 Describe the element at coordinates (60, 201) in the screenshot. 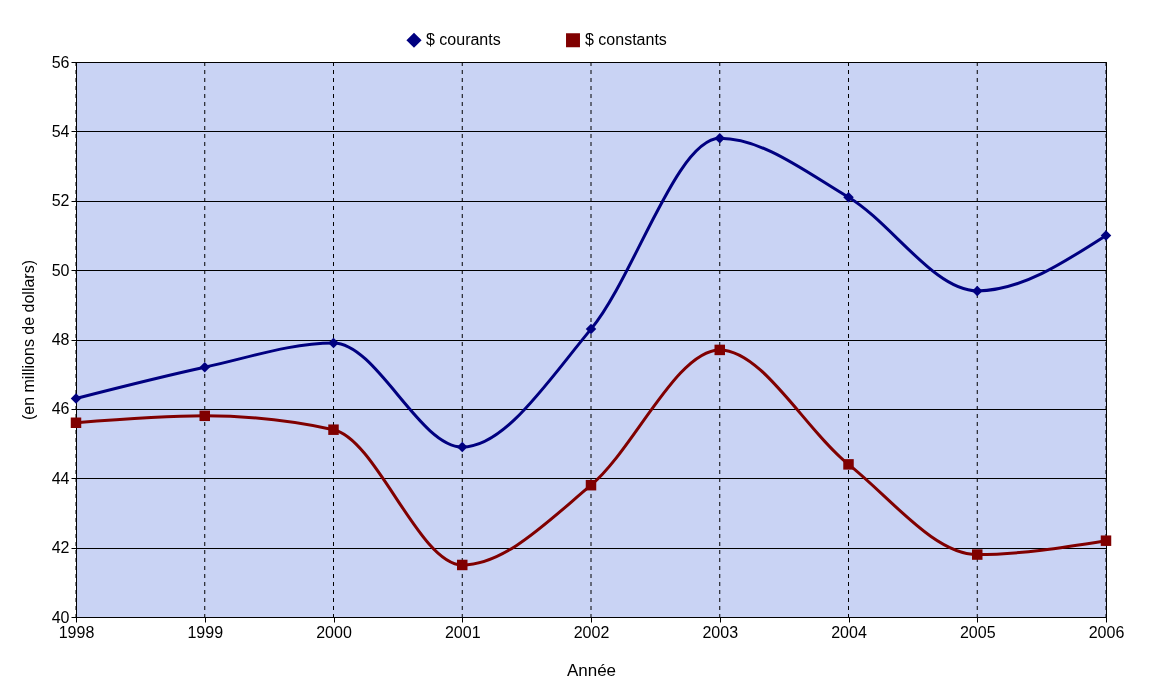

I see `y-tick-label: 52` at that location.